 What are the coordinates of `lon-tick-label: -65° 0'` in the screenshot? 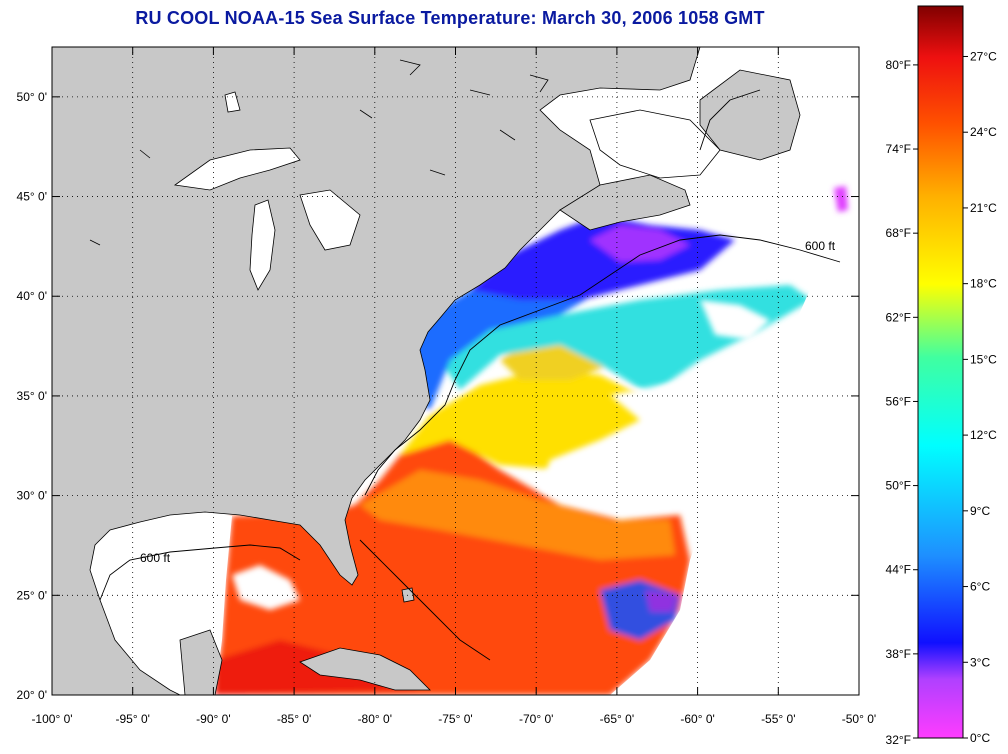 It's located at (617, 719).